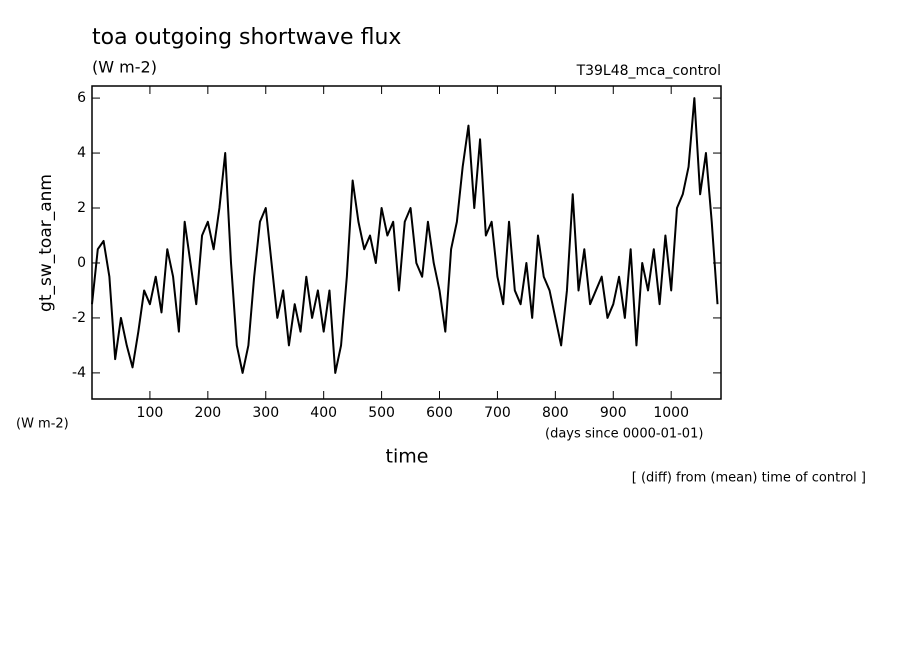 This screenshot has height=654, width=904. What do you see at coordinates (79, 373) in the screenshot?
I see `y-tick-label: -4` at bounding box center [79, 373].